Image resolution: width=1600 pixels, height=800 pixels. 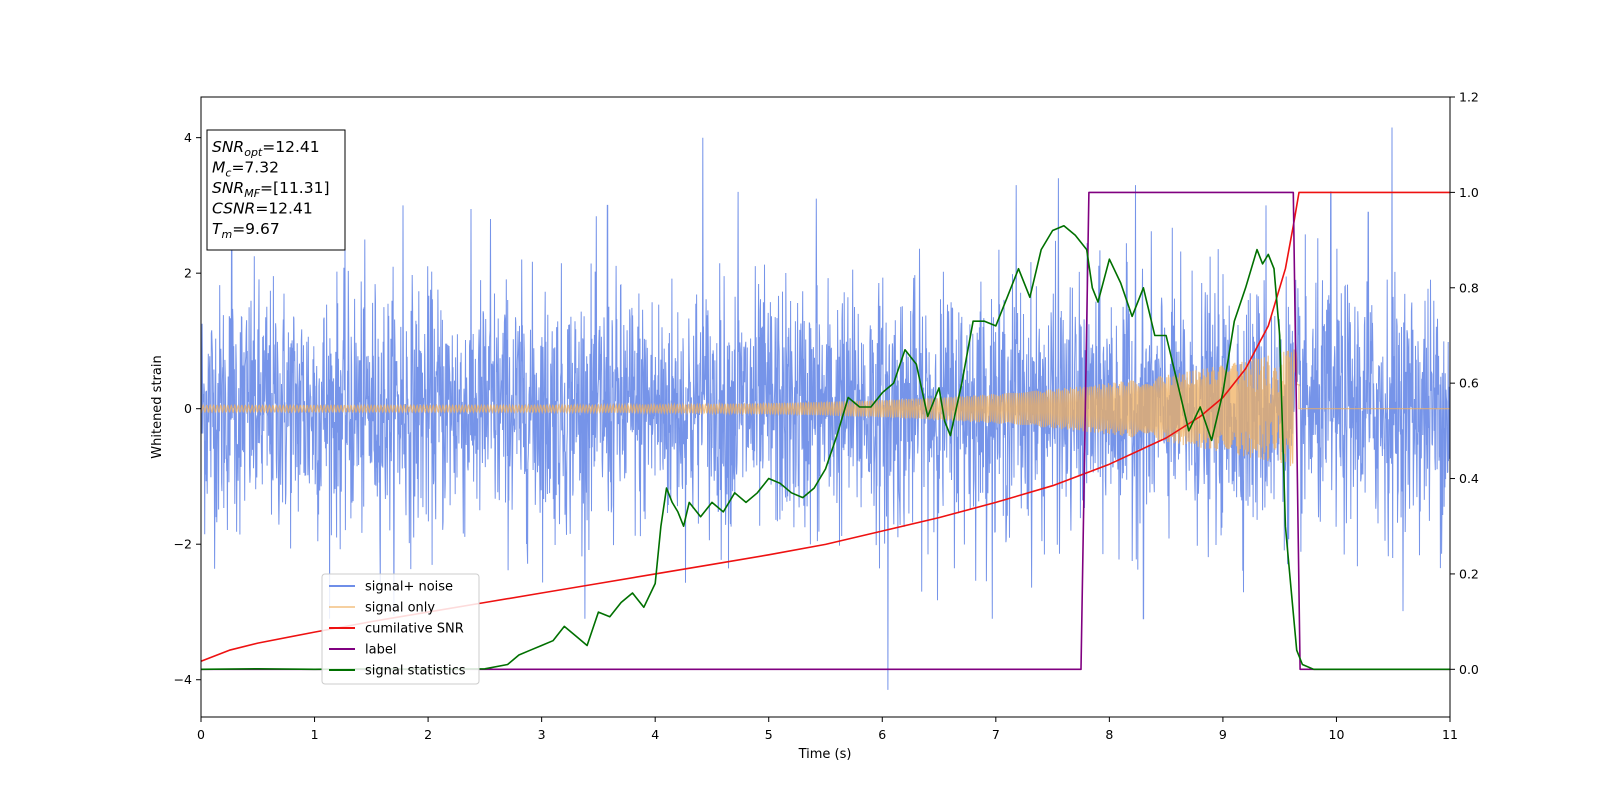 What do you see at coordinates (1450, 734) in the screenshot?
I see `x-tick-label: 11` at bounding box center [1450, 734].